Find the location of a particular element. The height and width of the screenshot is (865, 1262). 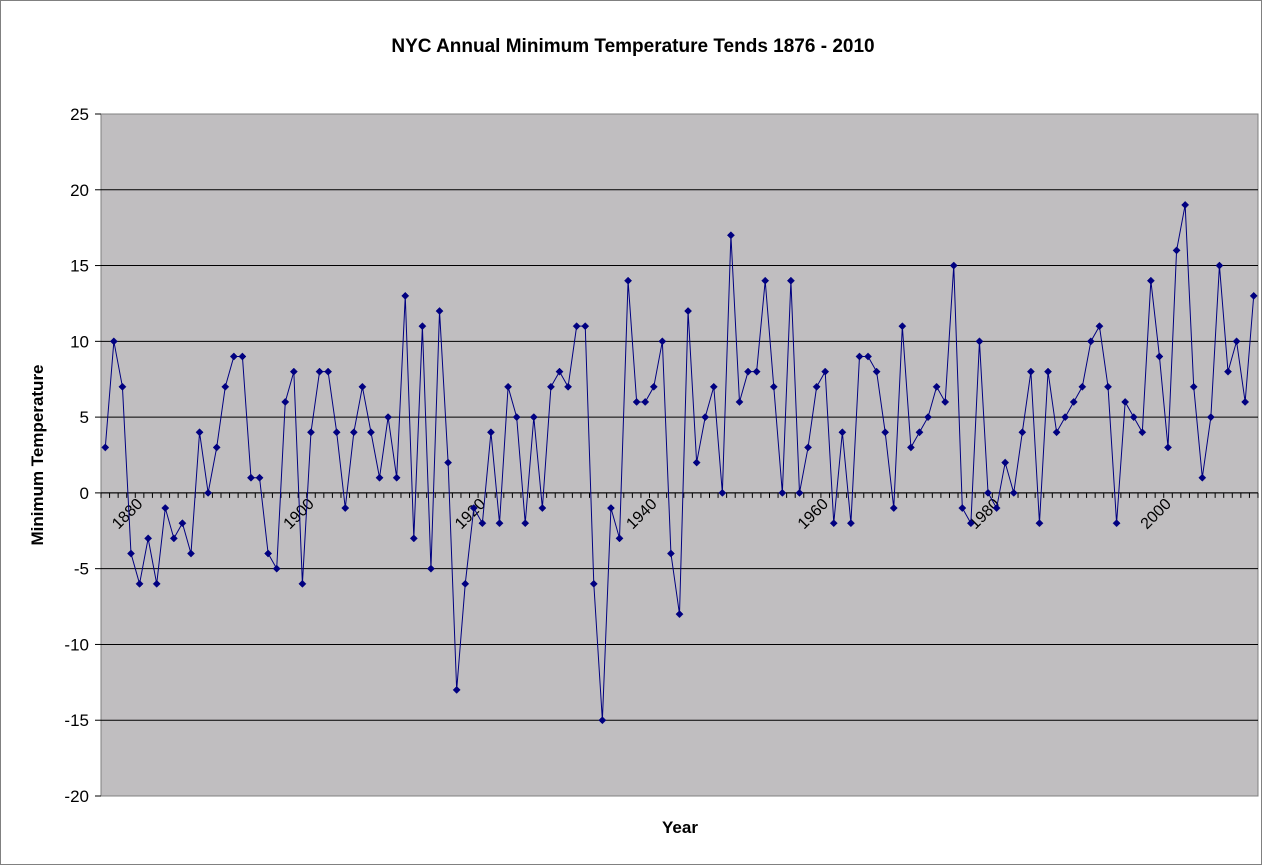

y-tick-label: 25 is located at coordinates (79, 114).